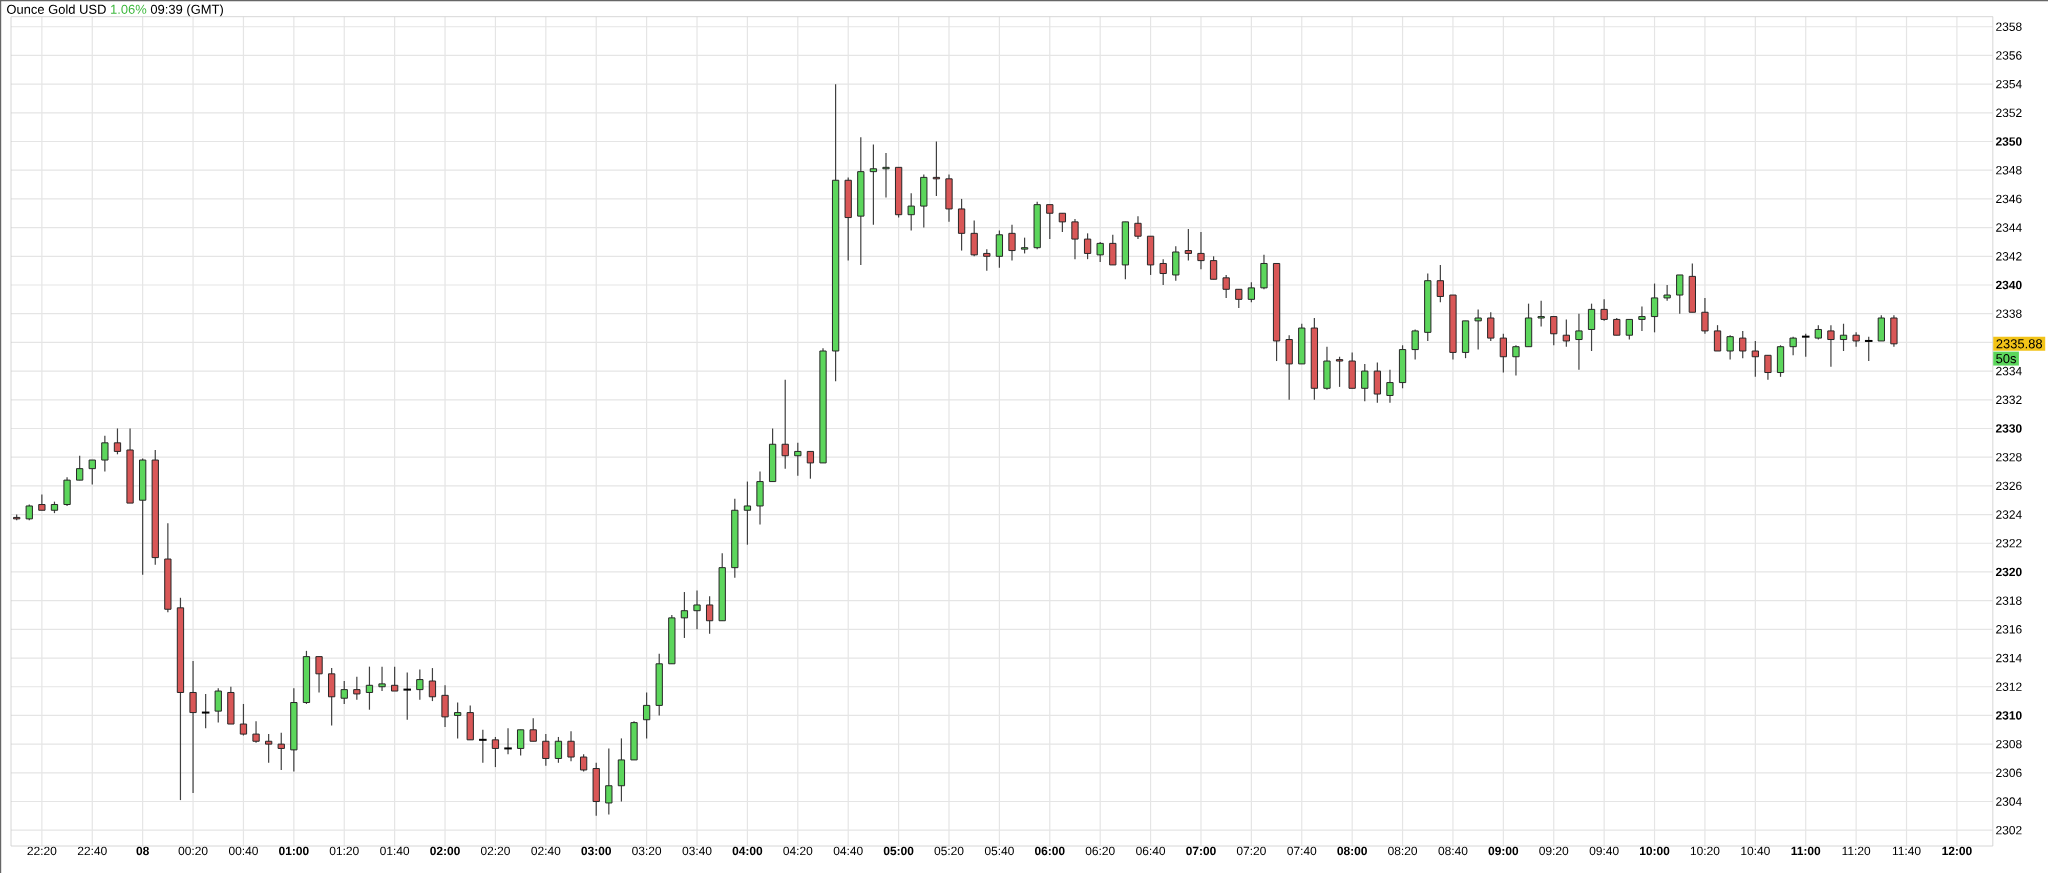 The width and height of the screenshot is (2048, 873). Describe the element at coordinates (1403, 851) in the screenshot. I see `x-tick-label: 08:20` at that location.